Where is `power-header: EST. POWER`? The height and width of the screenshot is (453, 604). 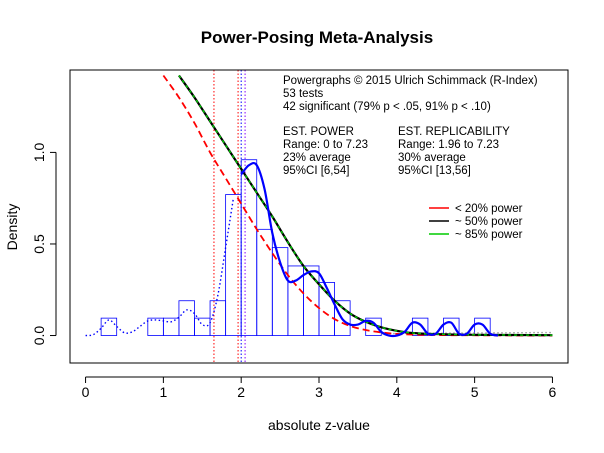 power-header: EST. POWER is located at coordinates (318, 132).